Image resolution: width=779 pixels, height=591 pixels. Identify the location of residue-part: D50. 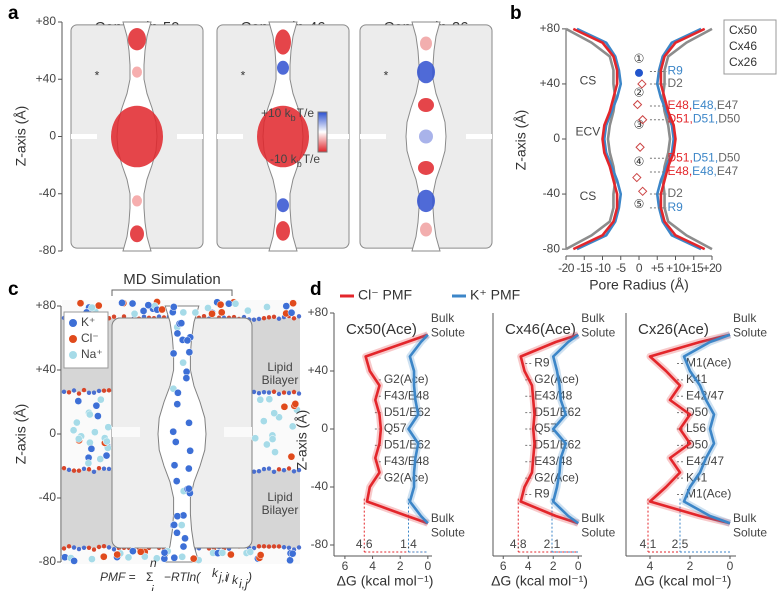
(729, 119).